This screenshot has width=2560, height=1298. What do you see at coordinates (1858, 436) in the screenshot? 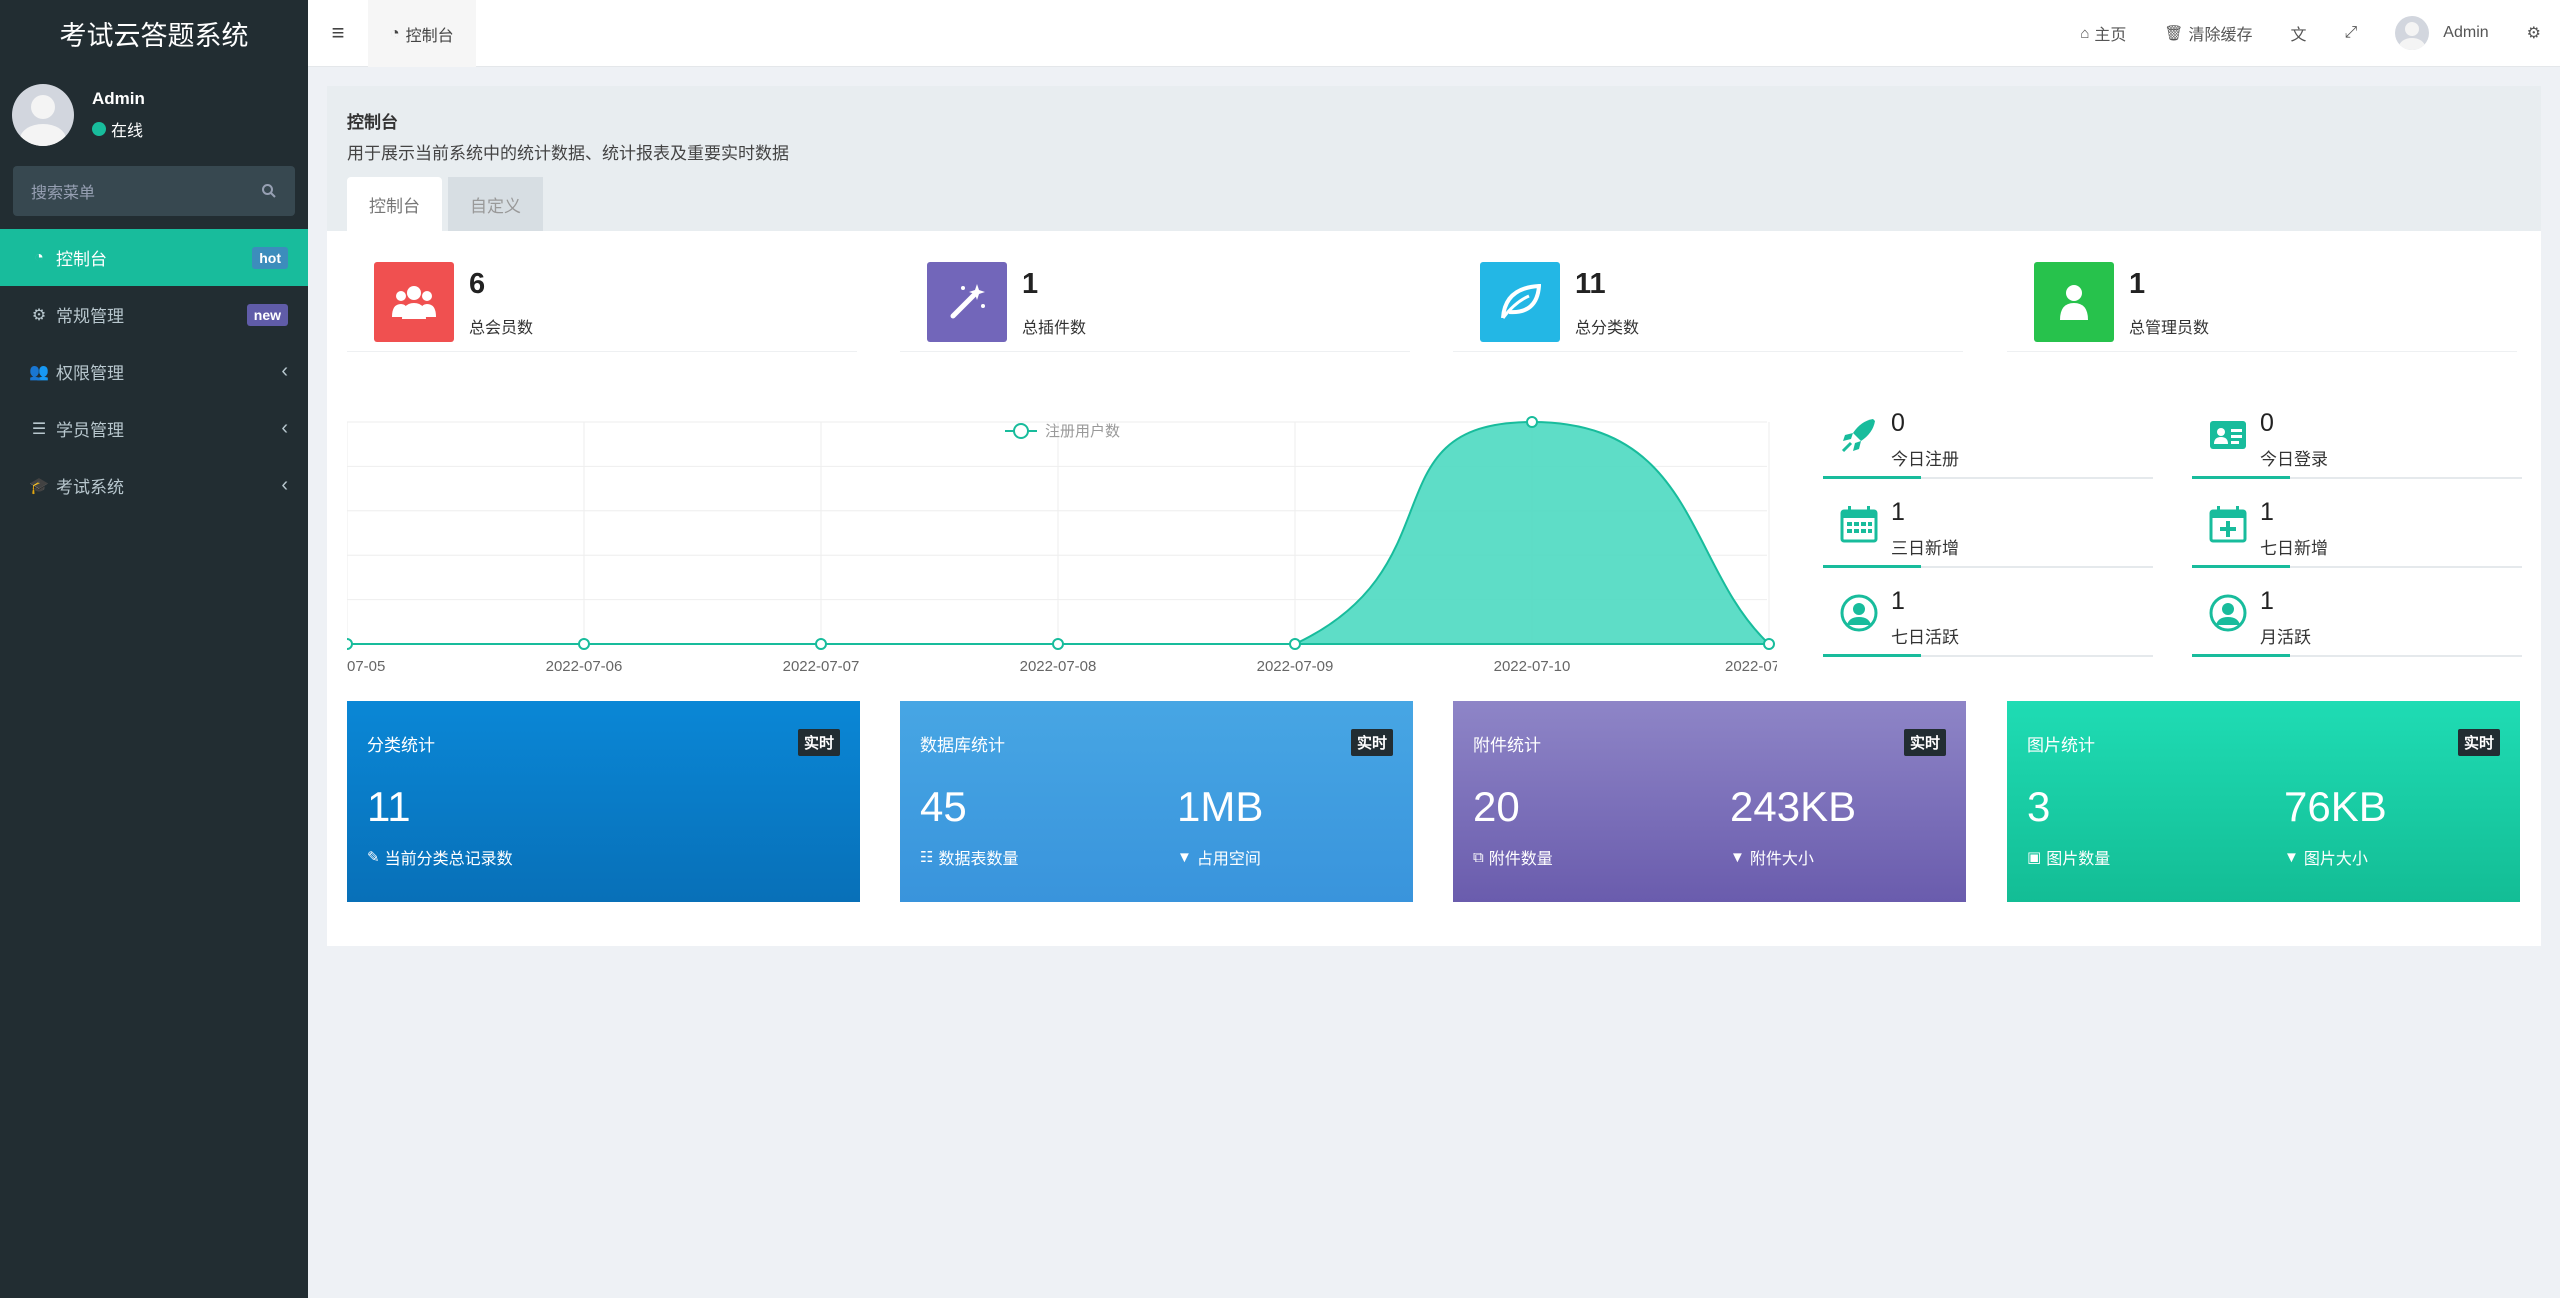
I see `rocket-icon` at bounding box center [1858, 436].